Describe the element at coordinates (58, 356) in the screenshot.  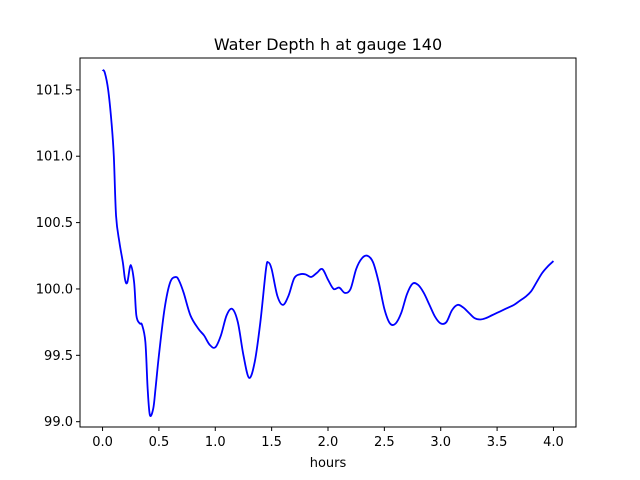
I see `y-tick-label: 99.5` at that location.